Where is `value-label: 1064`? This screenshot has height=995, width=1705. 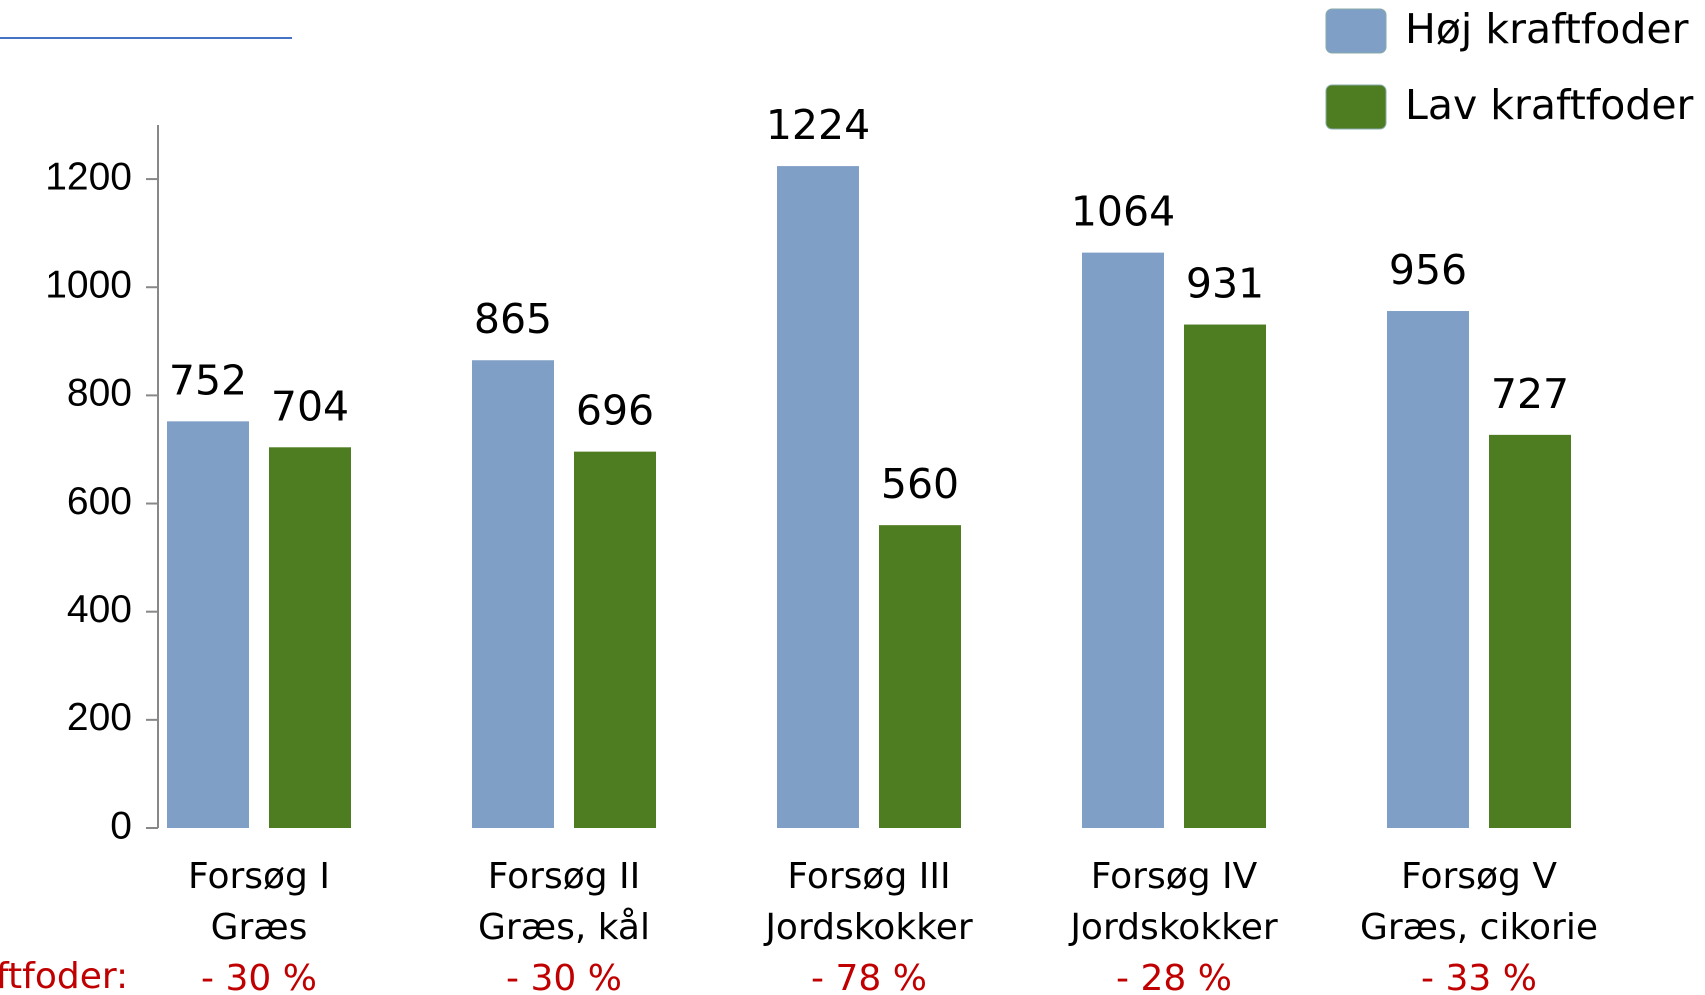
value-label: 1064 is located at coordinates (1123, 212).